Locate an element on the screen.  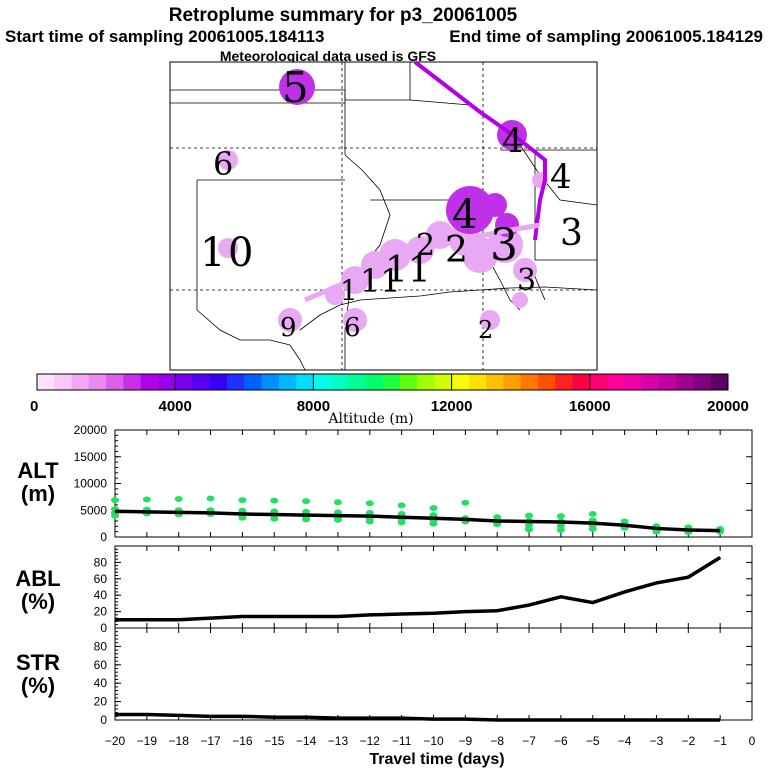
str-ytick-label-3: 20 is located at coordinates (101, 702).